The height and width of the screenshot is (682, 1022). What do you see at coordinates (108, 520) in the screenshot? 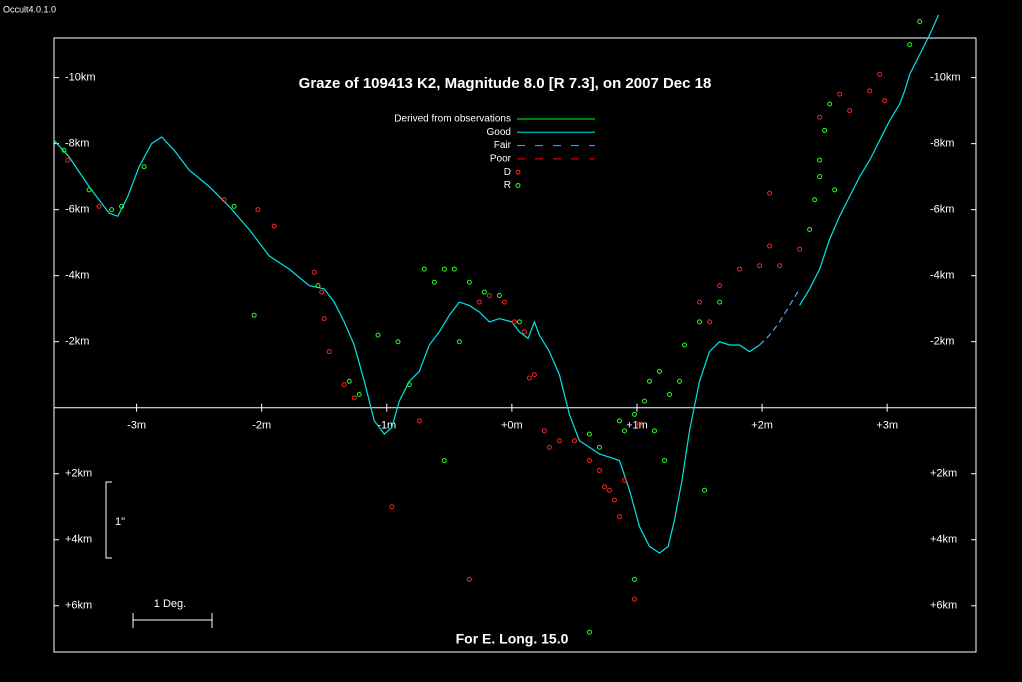
I see `scale-bar-vertical` at bounding box center [108, 520].